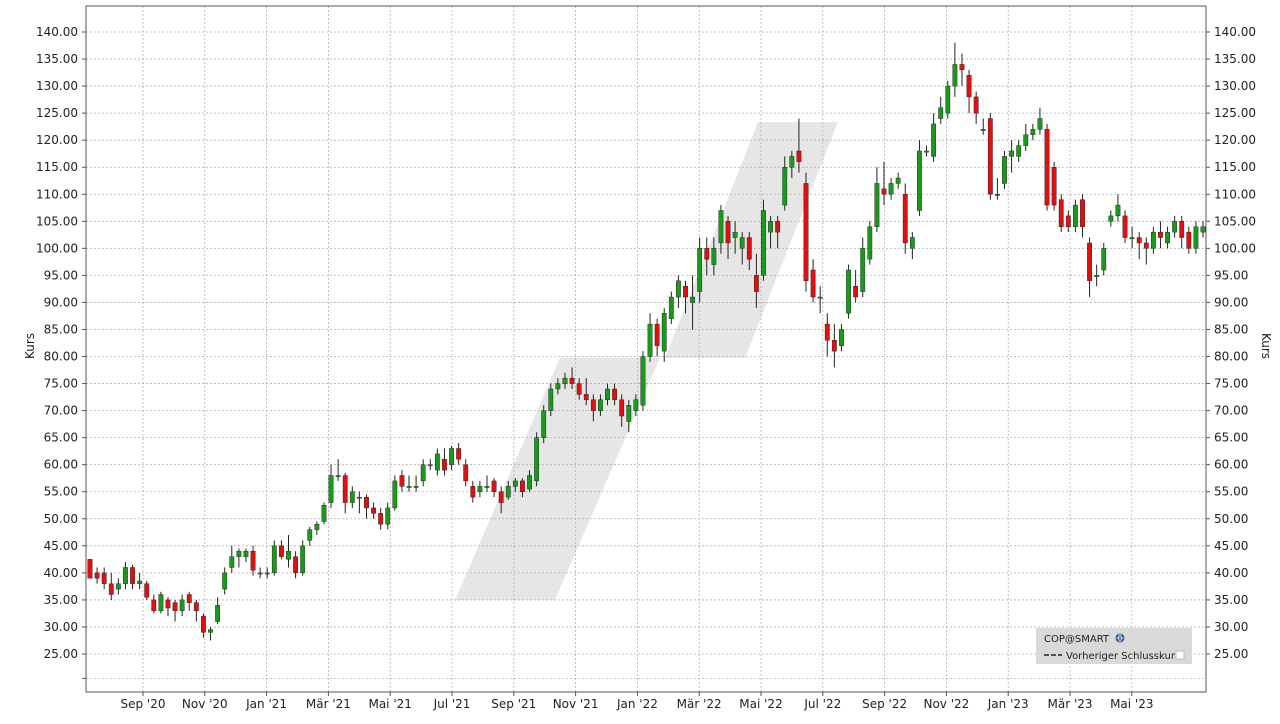  Describe the element at coordinates (946, 704) in the screenshot. I see `x-tick-label: Nov '22` at that location.